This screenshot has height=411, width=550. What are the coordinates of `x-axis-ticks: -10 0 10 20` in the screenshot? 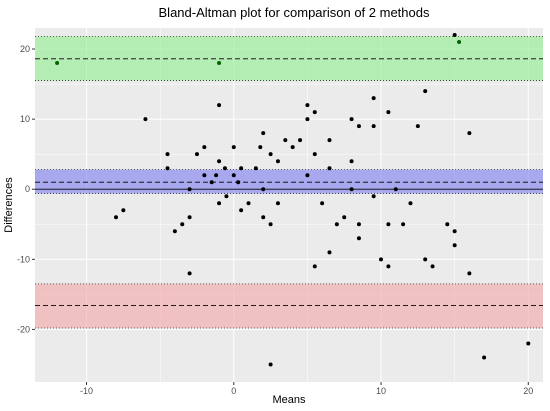 It's located at (306, 389).